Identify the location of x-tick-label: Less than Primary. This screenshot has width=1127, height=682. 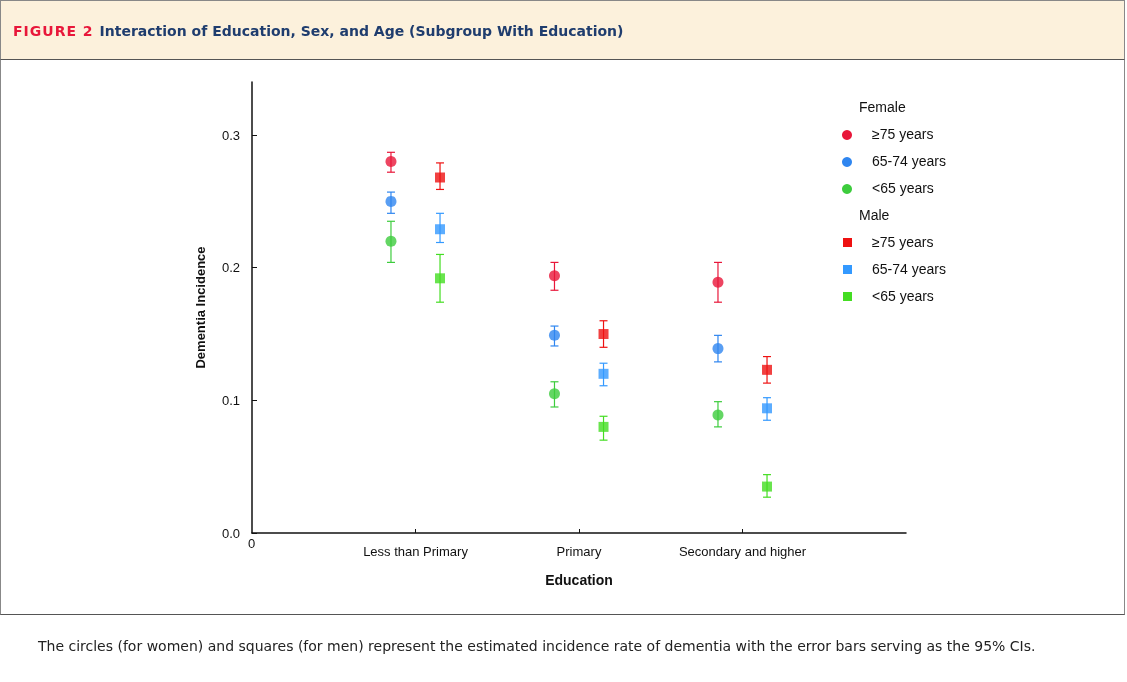
(416, 551).